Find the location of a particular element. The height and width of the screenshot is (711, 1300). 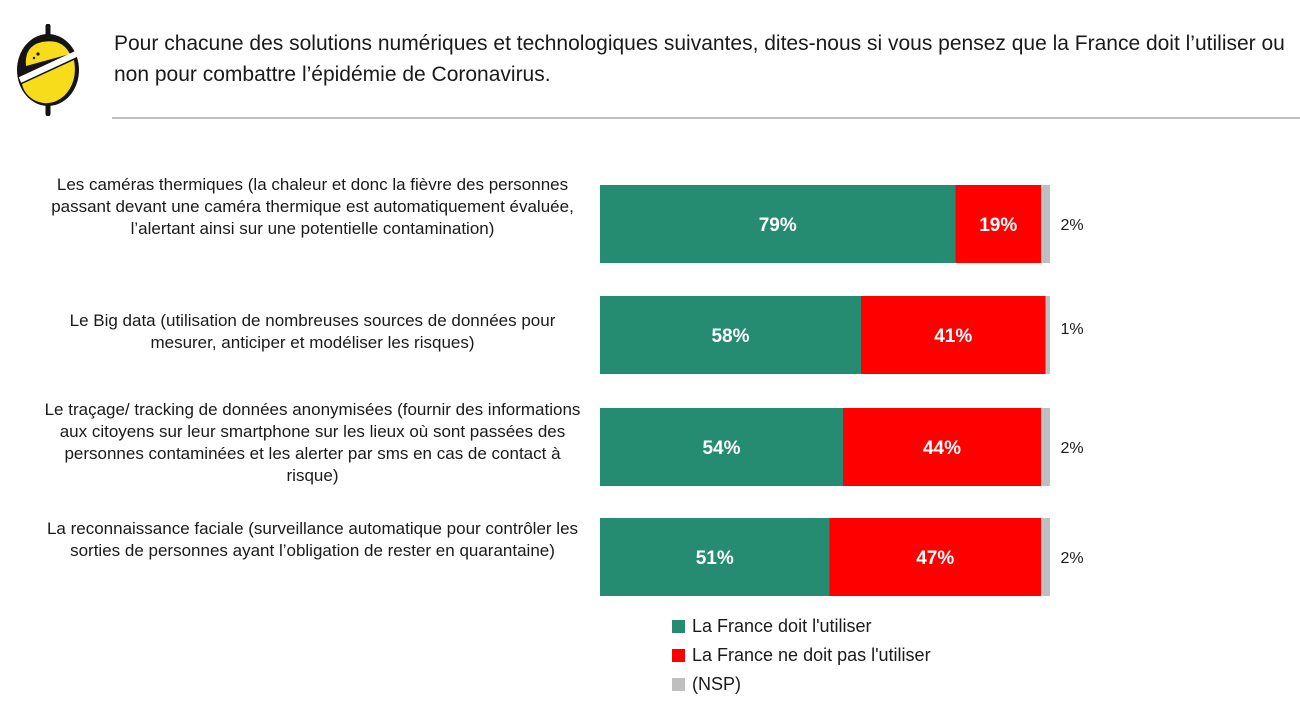

data-label: 79% is located at coordinates (778, 225).